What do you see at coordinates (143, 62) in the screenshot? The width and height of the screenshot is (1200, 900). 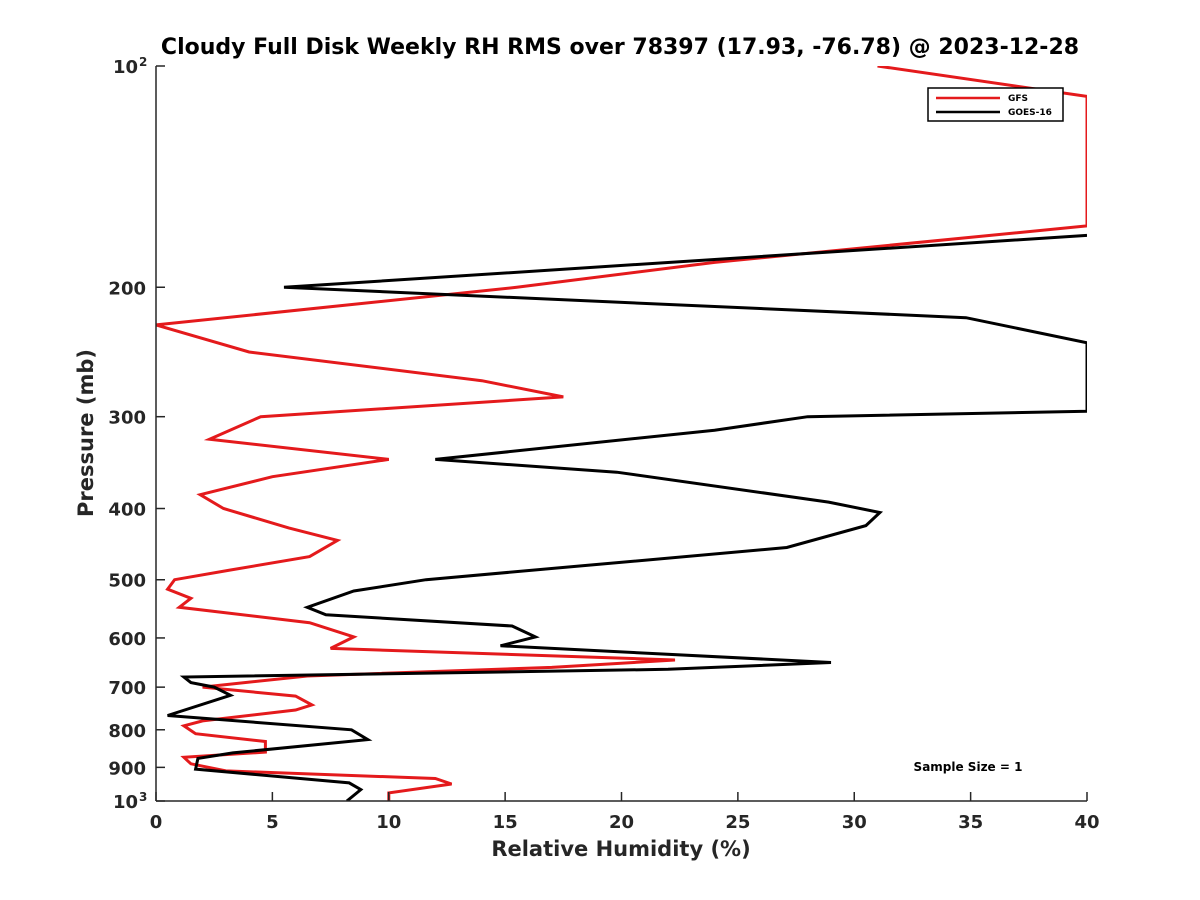 I see `y-tick-exponent: 2` at bounding box center [143, 62].